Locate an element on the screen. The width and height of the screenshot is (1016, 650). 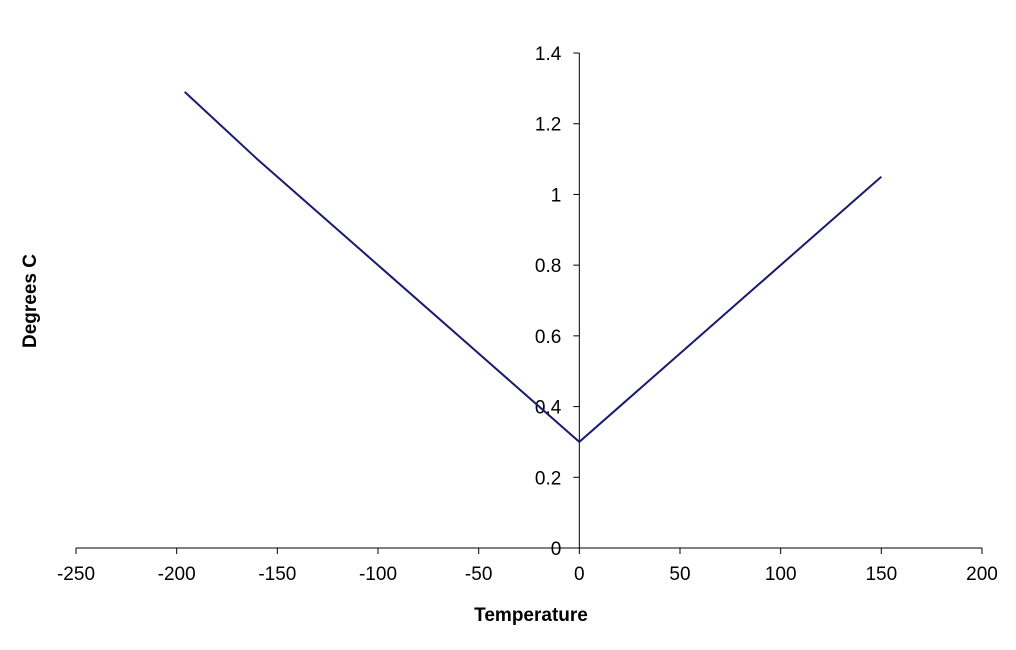
y-tick-label: 1.2 is located at coordinates (548, 125).